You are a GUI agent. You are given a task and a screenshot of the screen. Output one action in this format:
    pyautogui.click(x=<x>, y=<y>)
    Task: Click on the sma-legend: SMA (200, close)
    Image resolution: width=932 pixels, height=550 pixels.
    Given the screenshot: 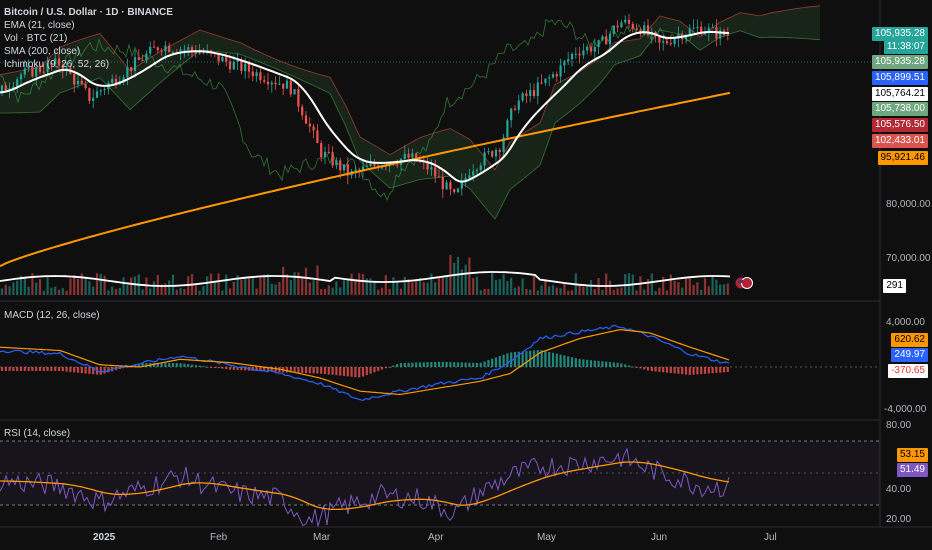 What is the action you would take?
    pyautogui.click(x=42, y=51)
    